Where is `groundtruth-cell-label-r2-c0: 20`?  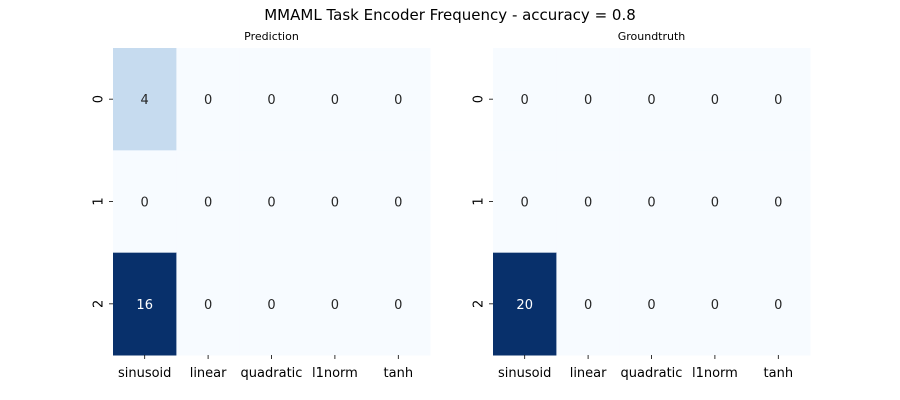
groundtruth-cell-label-r2-c0: 20 is located at coordinates (524, 305).